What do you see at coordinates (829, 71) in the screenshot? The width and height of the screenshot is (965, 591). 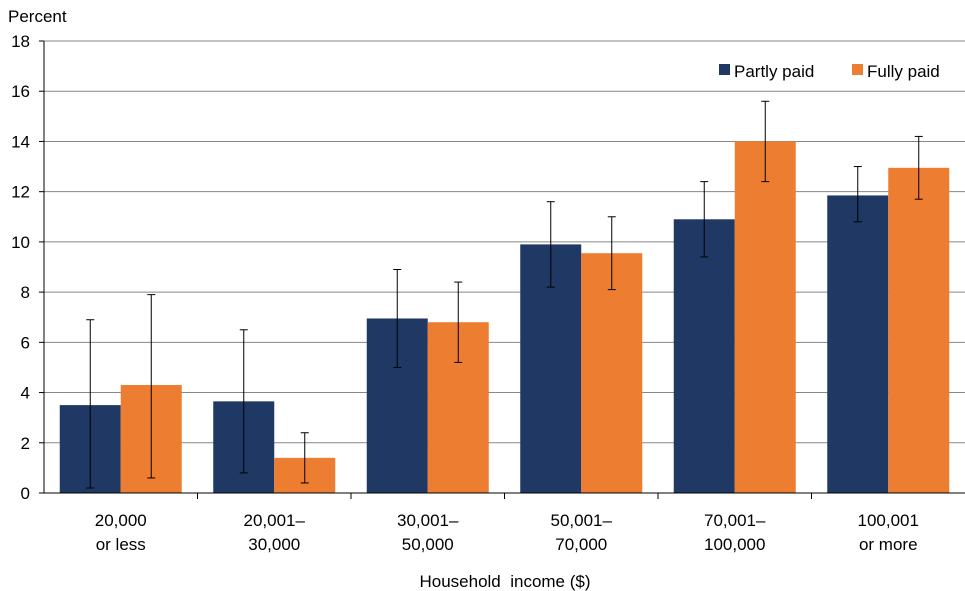 I see `legend: Partly paid Fully paid` at bounding box center [829, 71].